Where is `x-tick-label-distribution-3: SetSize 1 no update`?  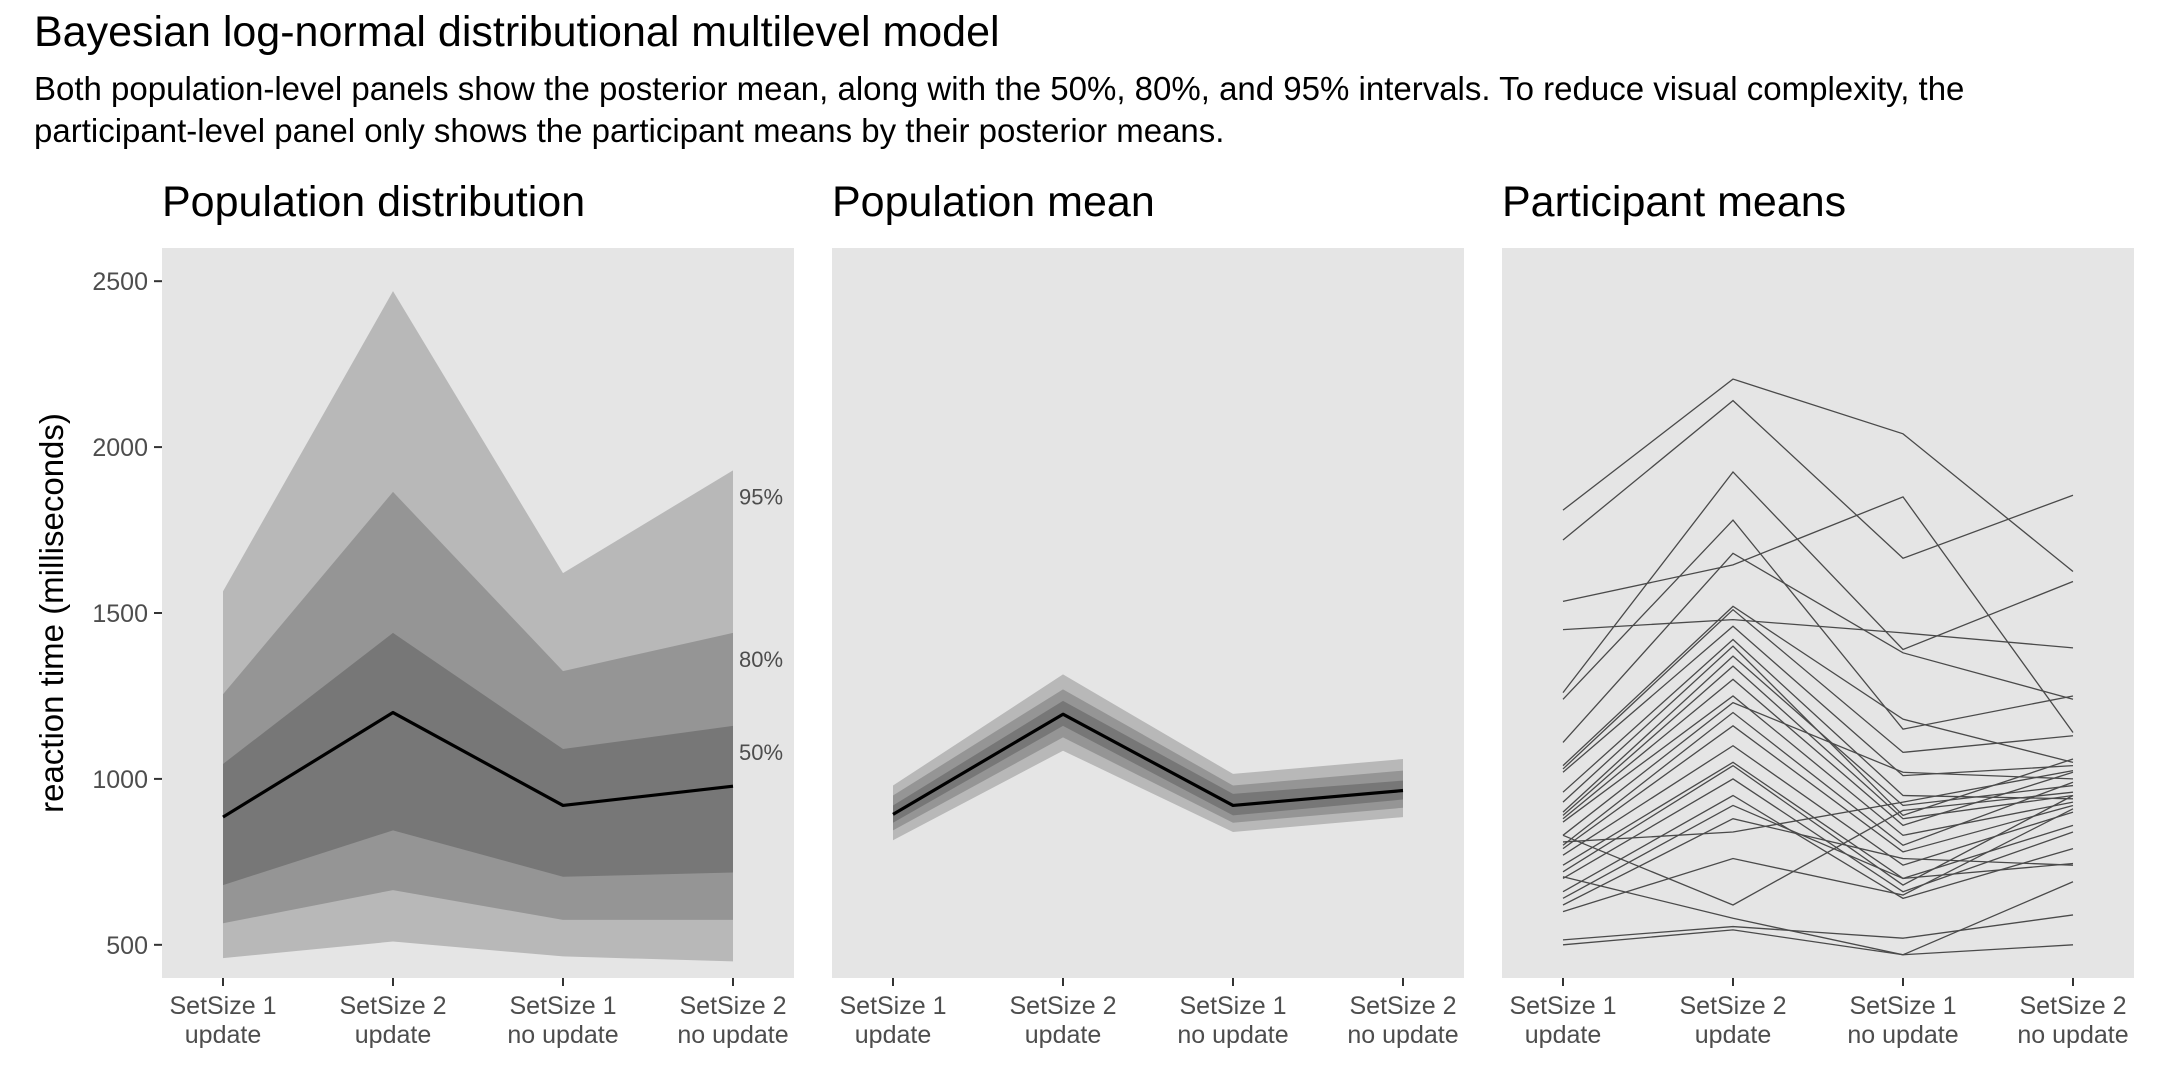
x-tick-label-distribution-3: SetSize 1 no update is located at coordinates (562, 1020).